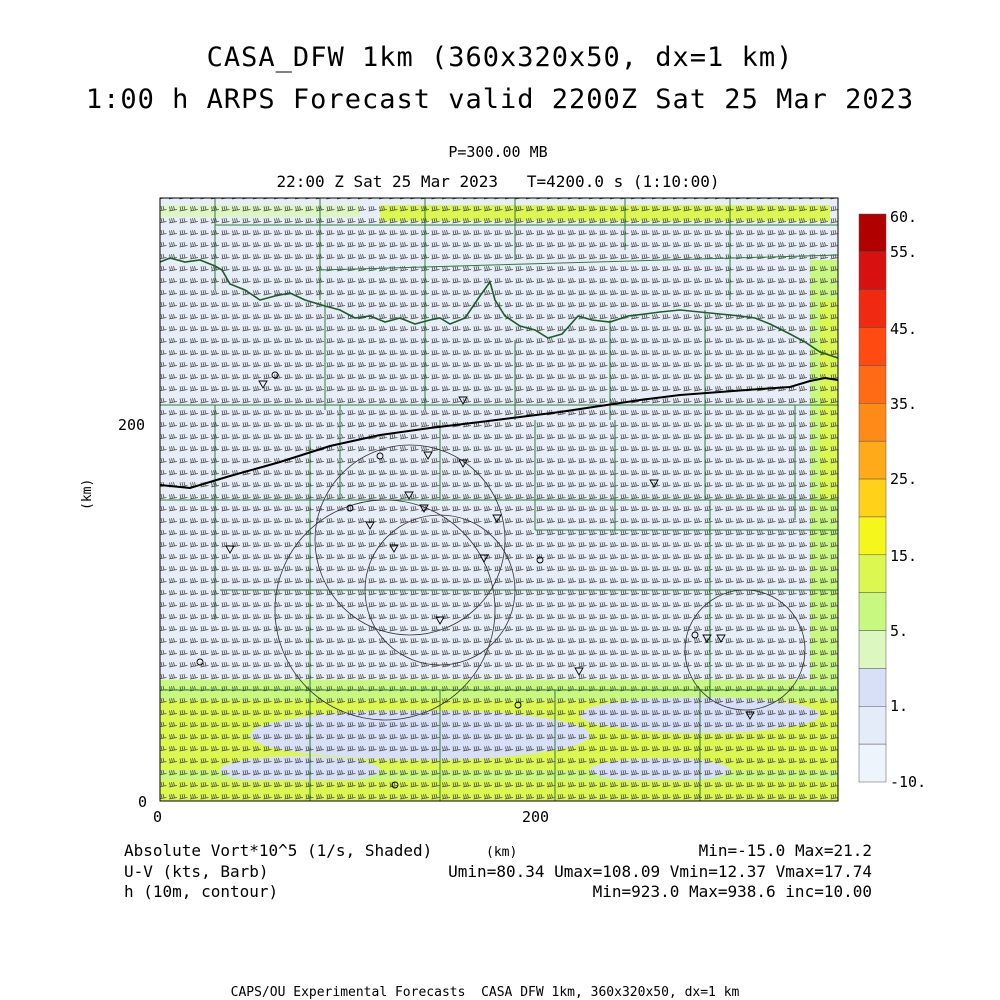 Image resolution: width=1000 pixels, height=1000 pixels. What do you see at coordinates (904, 217) in the screenshot?
I see `colorbar-label: 60.` at bounding box center [904, 217].